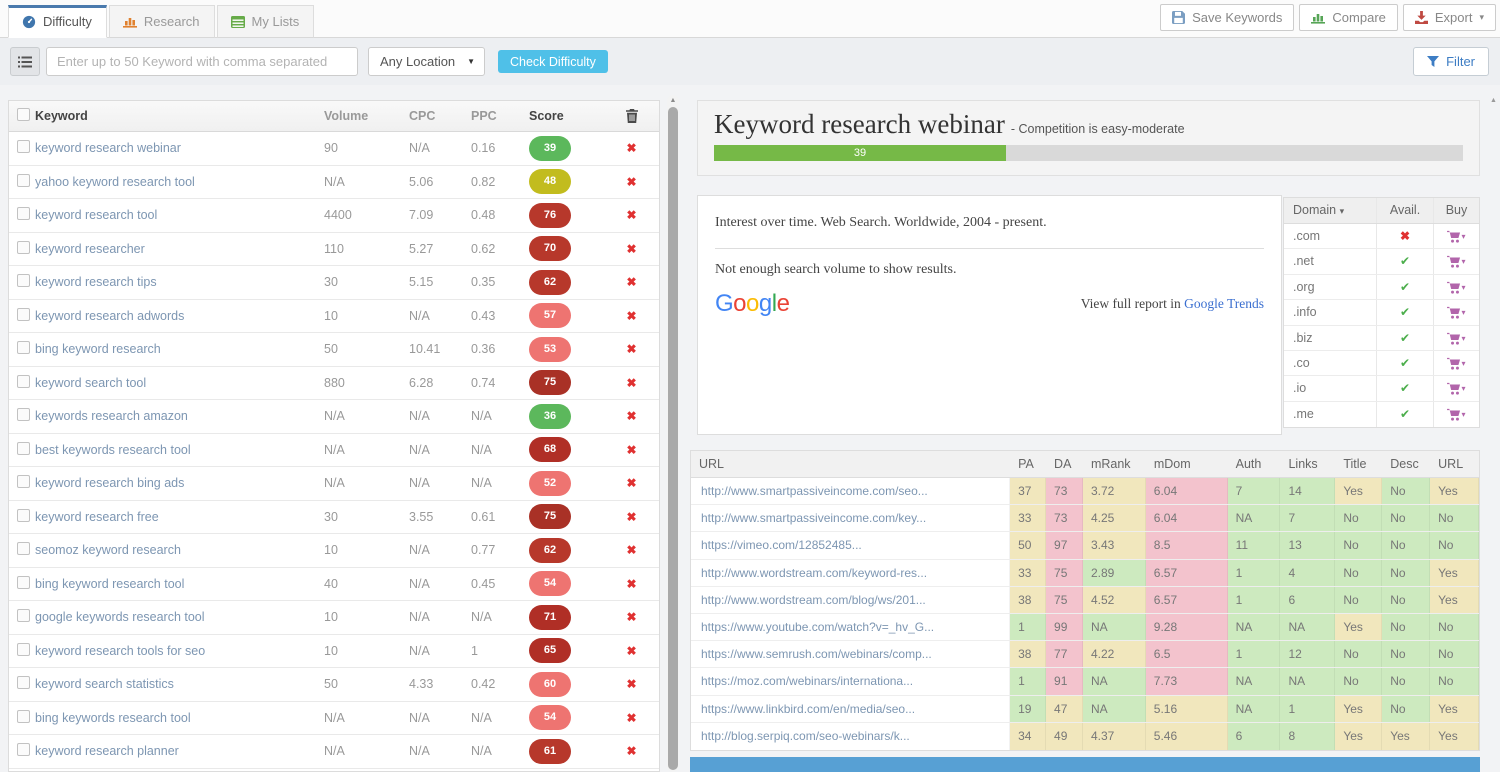 The image size is (1500, 772). Describe the element at coordinates (113, 449) in the screenshot. I see `keyword-link: best keywords research tool` at that location.